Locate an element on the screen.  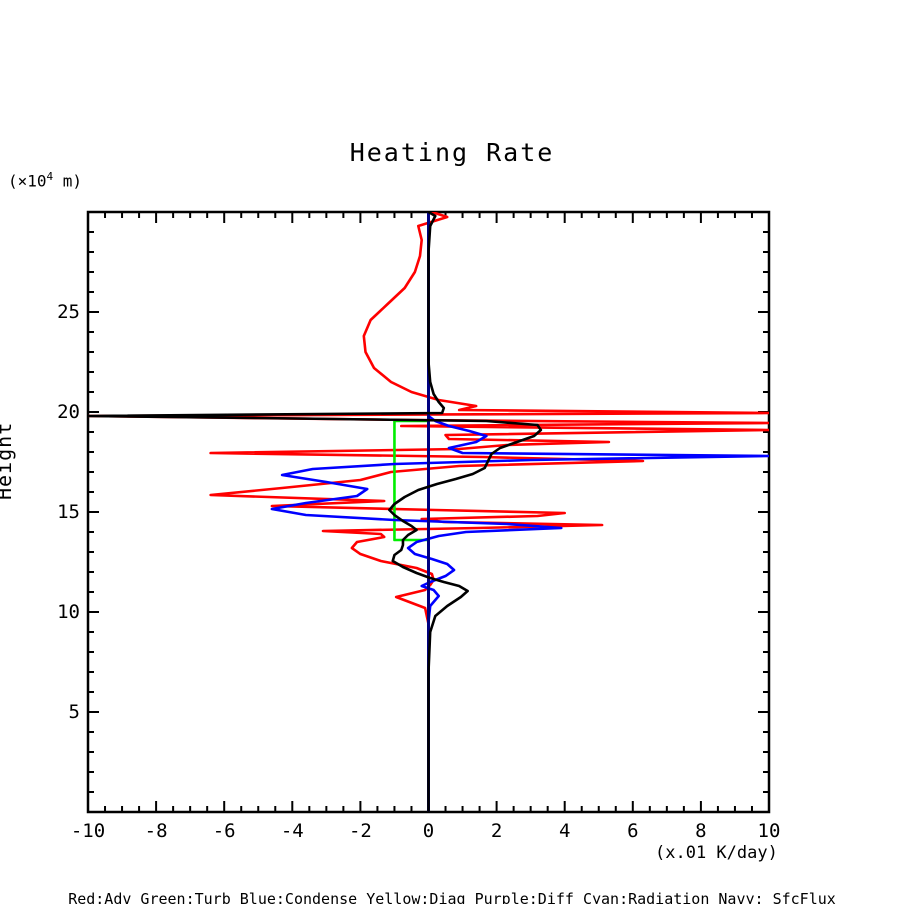
x-tick-label: -2 is located at coordinates (360, 831).